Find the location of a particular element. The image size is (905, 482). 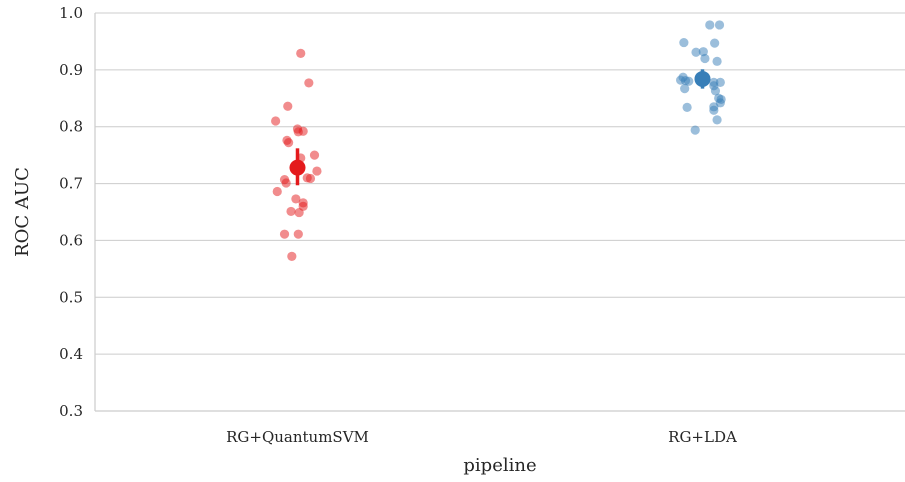

y-tick-label: 0.6 is located at coordinates (71, 240).